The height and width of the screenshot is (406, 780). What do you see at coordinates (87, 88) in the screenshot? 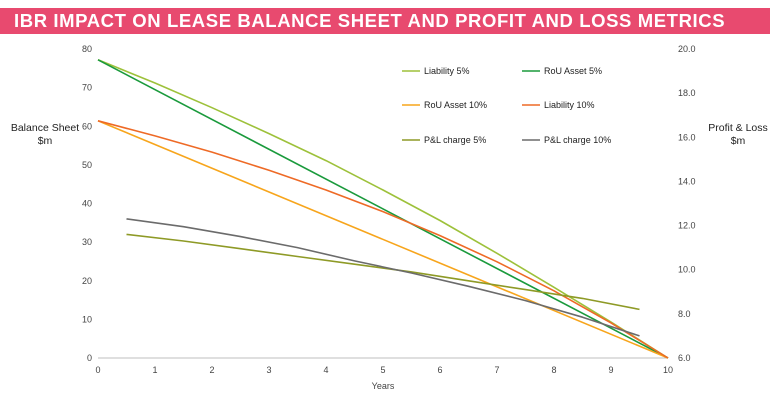
I see `y-tick-label: 70` at bounding box center [87, 88].